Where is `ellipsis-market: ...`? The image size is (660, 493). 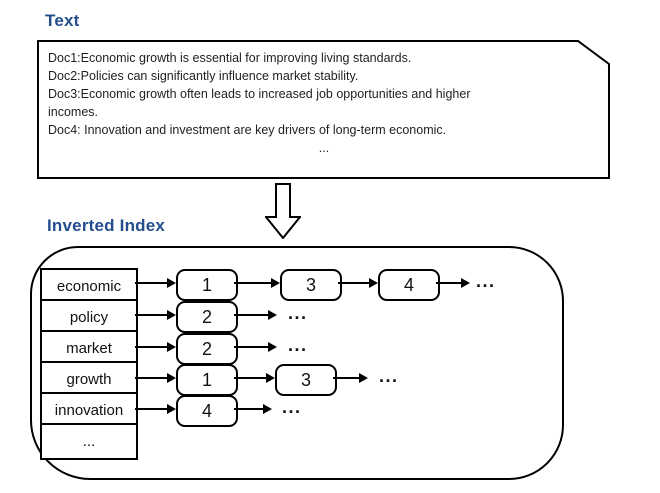
ellipsis-market: ... is located at coordinates (298, 345).